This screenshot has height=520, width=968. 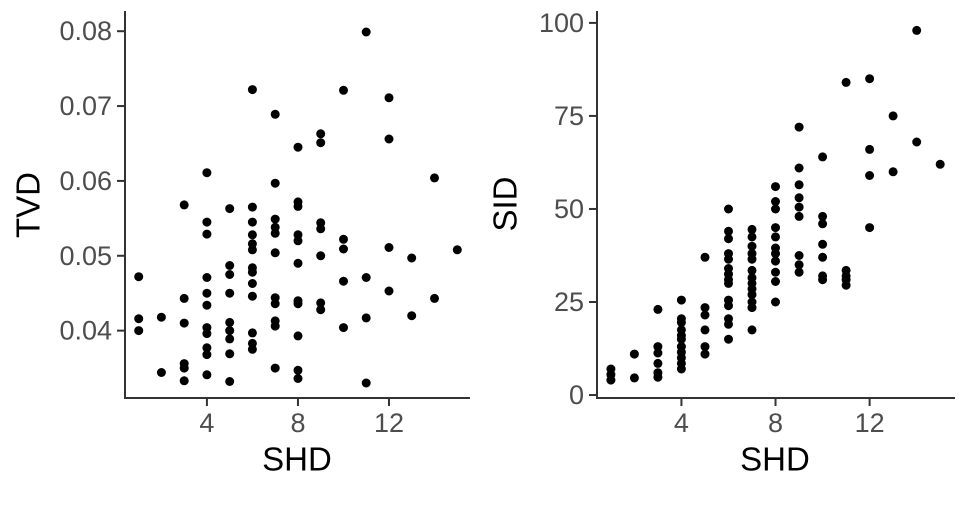 I want to click on right-plot-y-tick-label: 0, so click(x=576, y=395).